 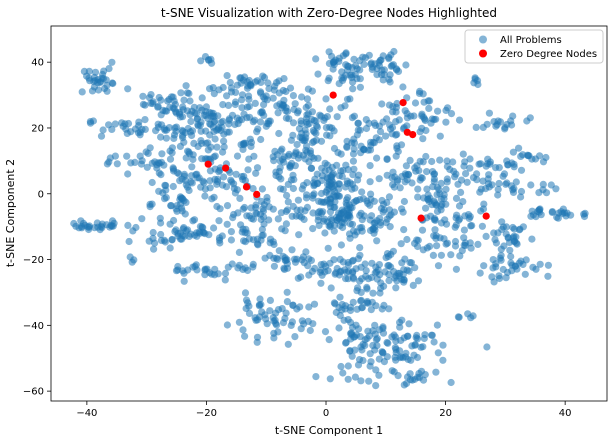 What do you see at coordinates (206, 413) in the screenshot?
I see `x-tick-label: −20` at bounding box center [206, 413].